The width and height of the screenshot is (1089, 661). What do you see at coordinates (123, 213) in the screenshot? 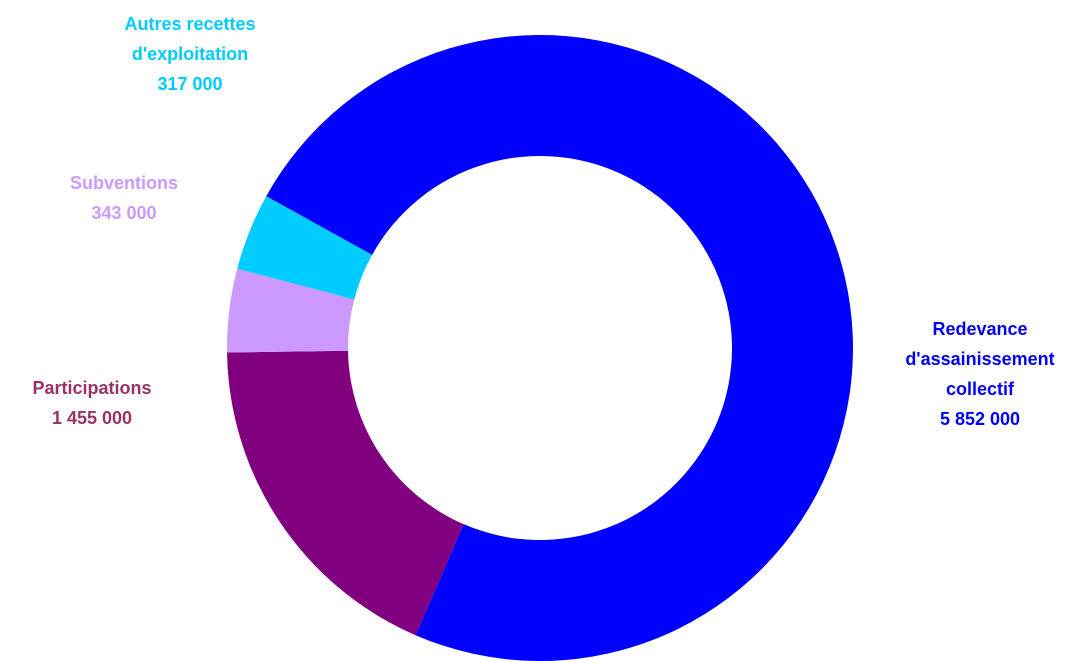
I see `slice-value-label: 343 000` at bounding box center [123, 213].